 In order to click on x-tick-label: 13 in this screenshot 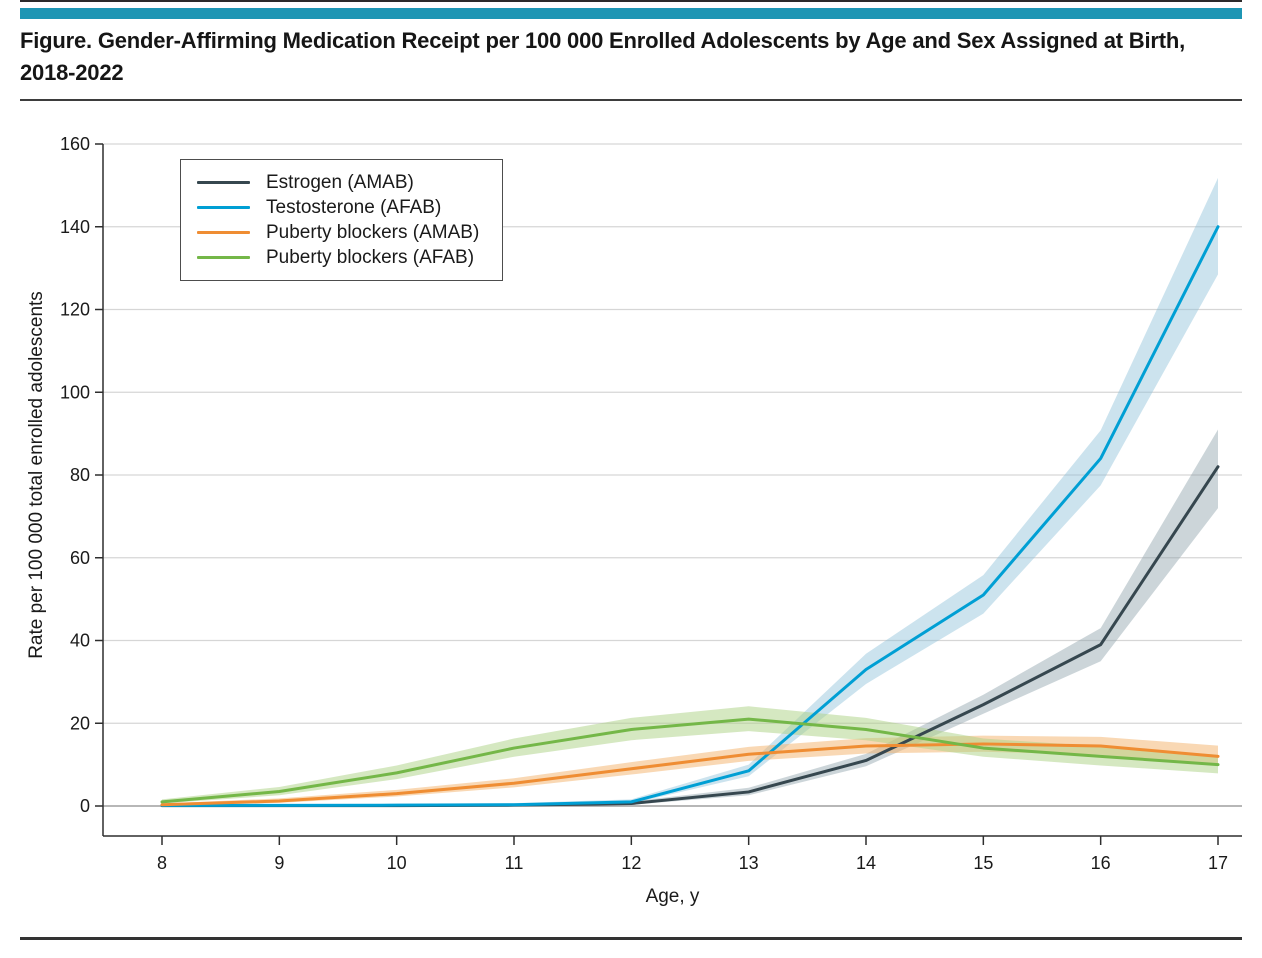, I will do `click(749, 863)`.